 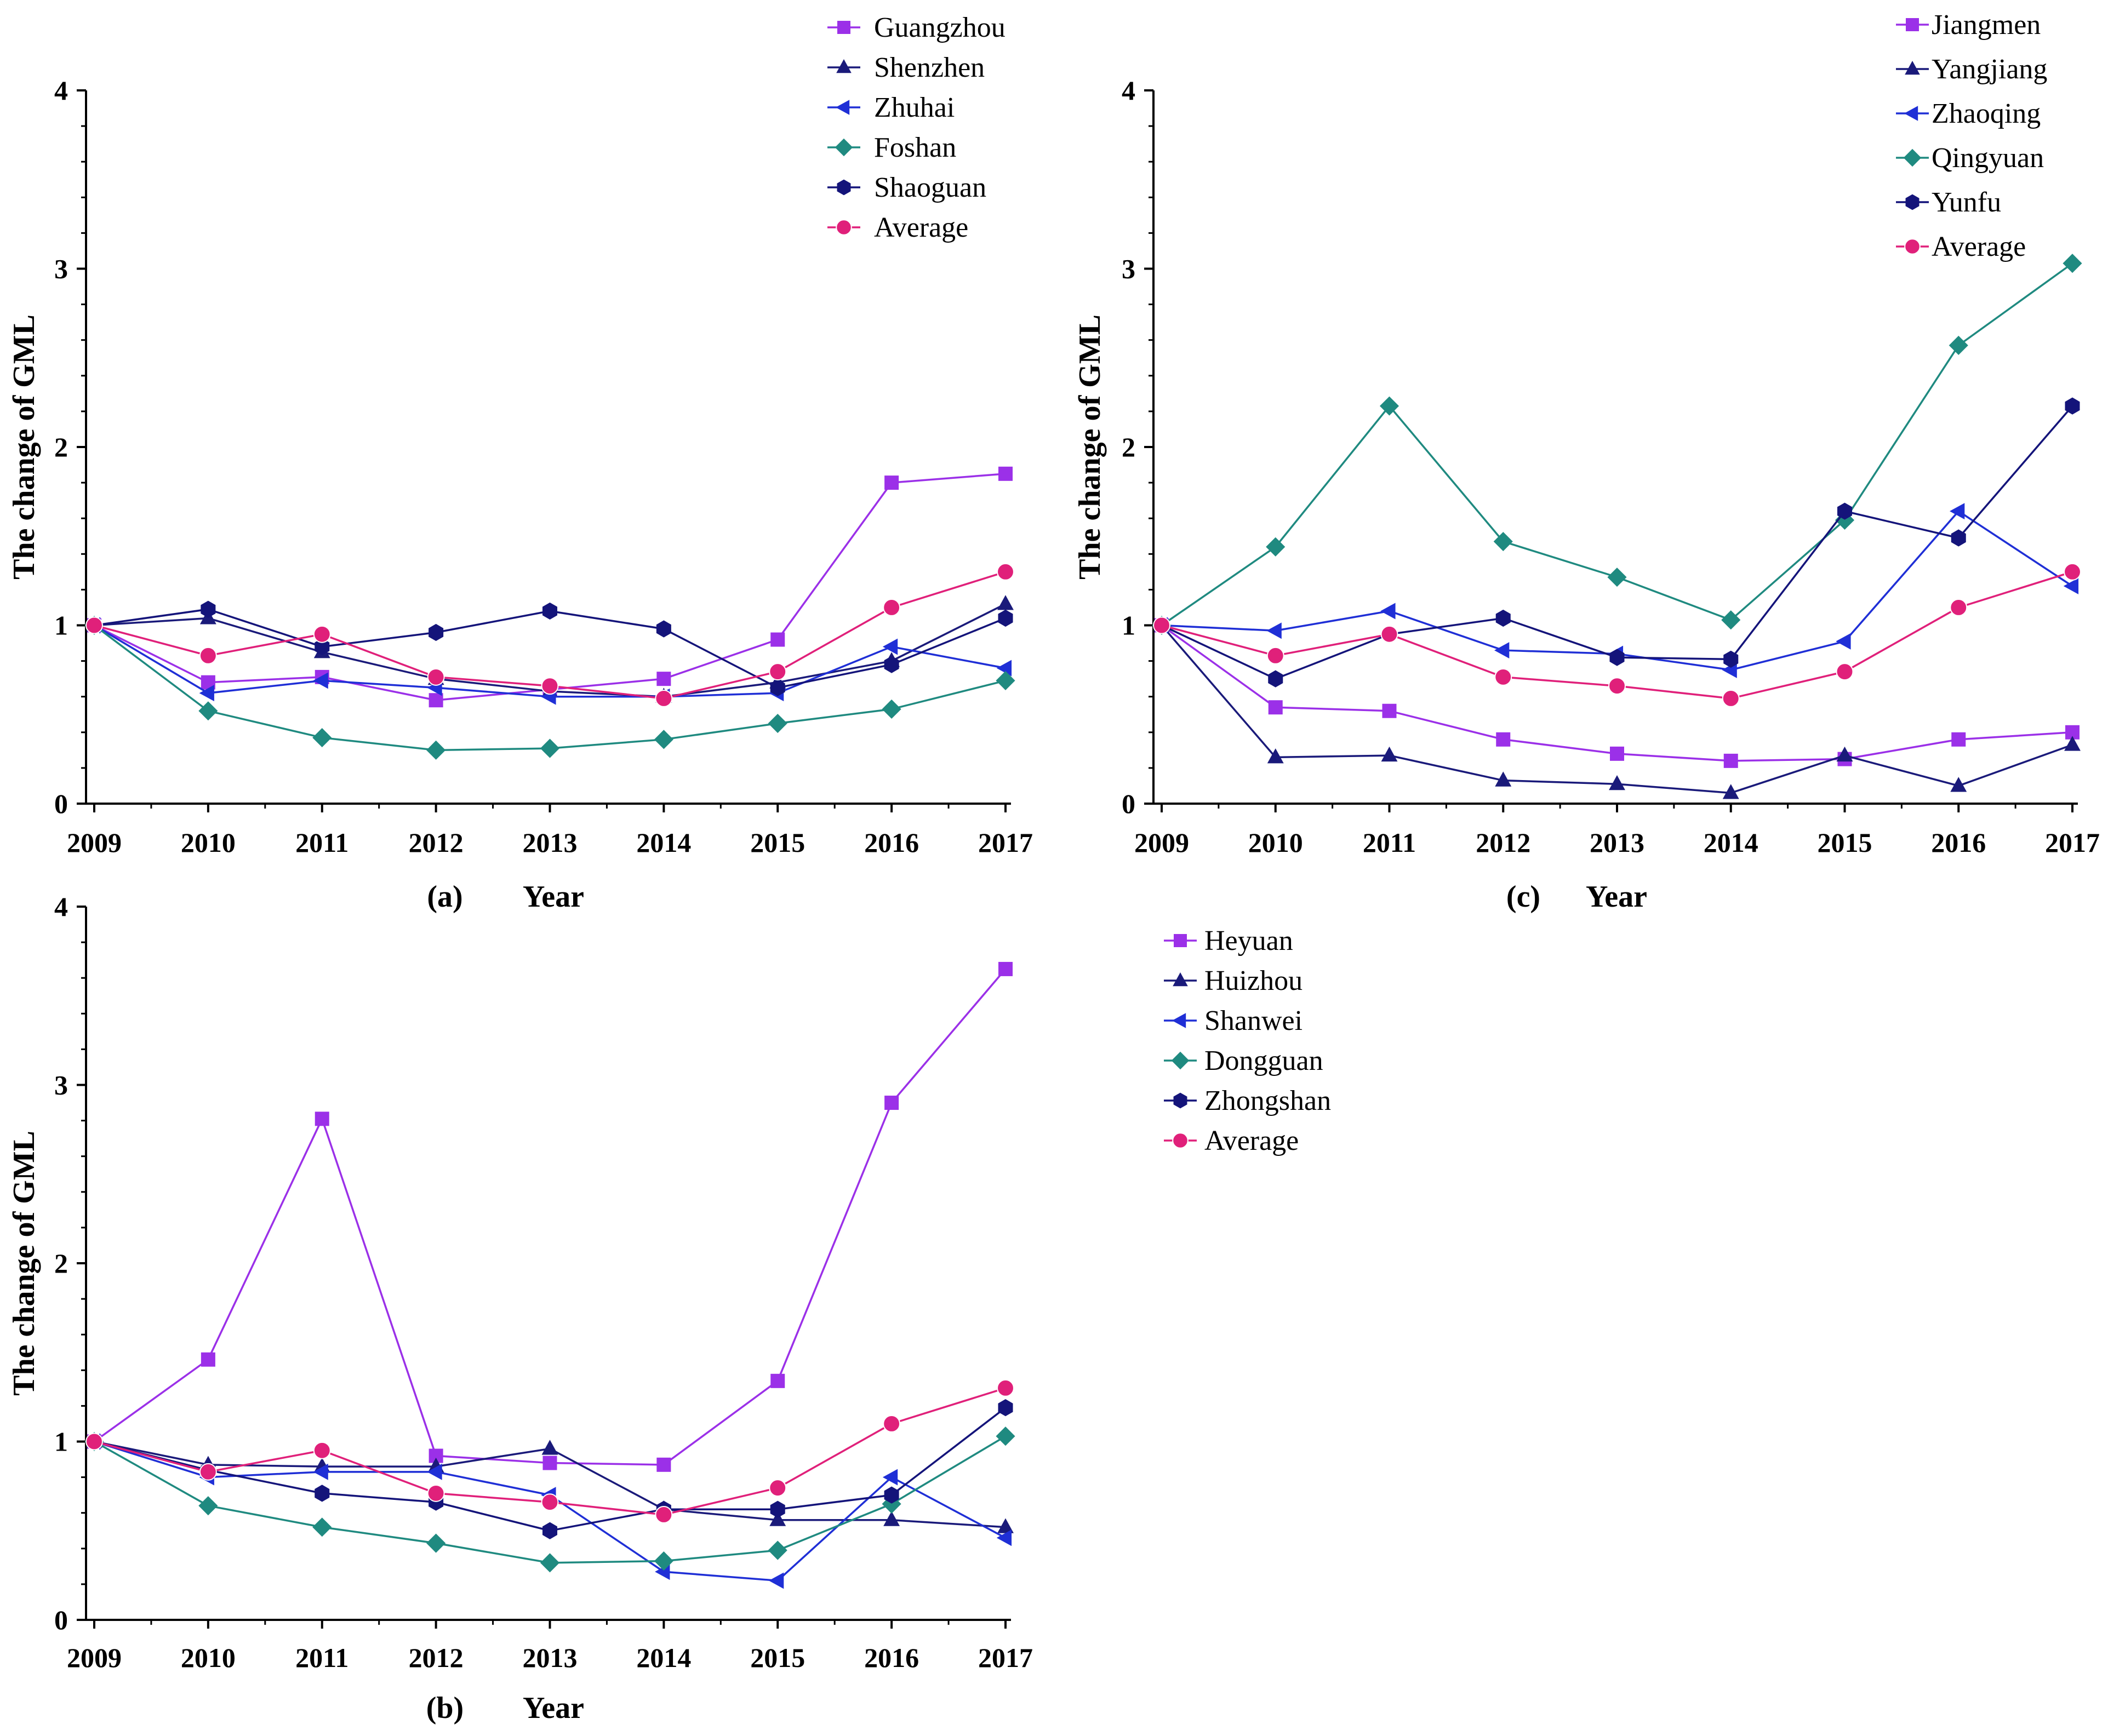 I want to click on series-line-guangzhou, so click(x=550, y=587).